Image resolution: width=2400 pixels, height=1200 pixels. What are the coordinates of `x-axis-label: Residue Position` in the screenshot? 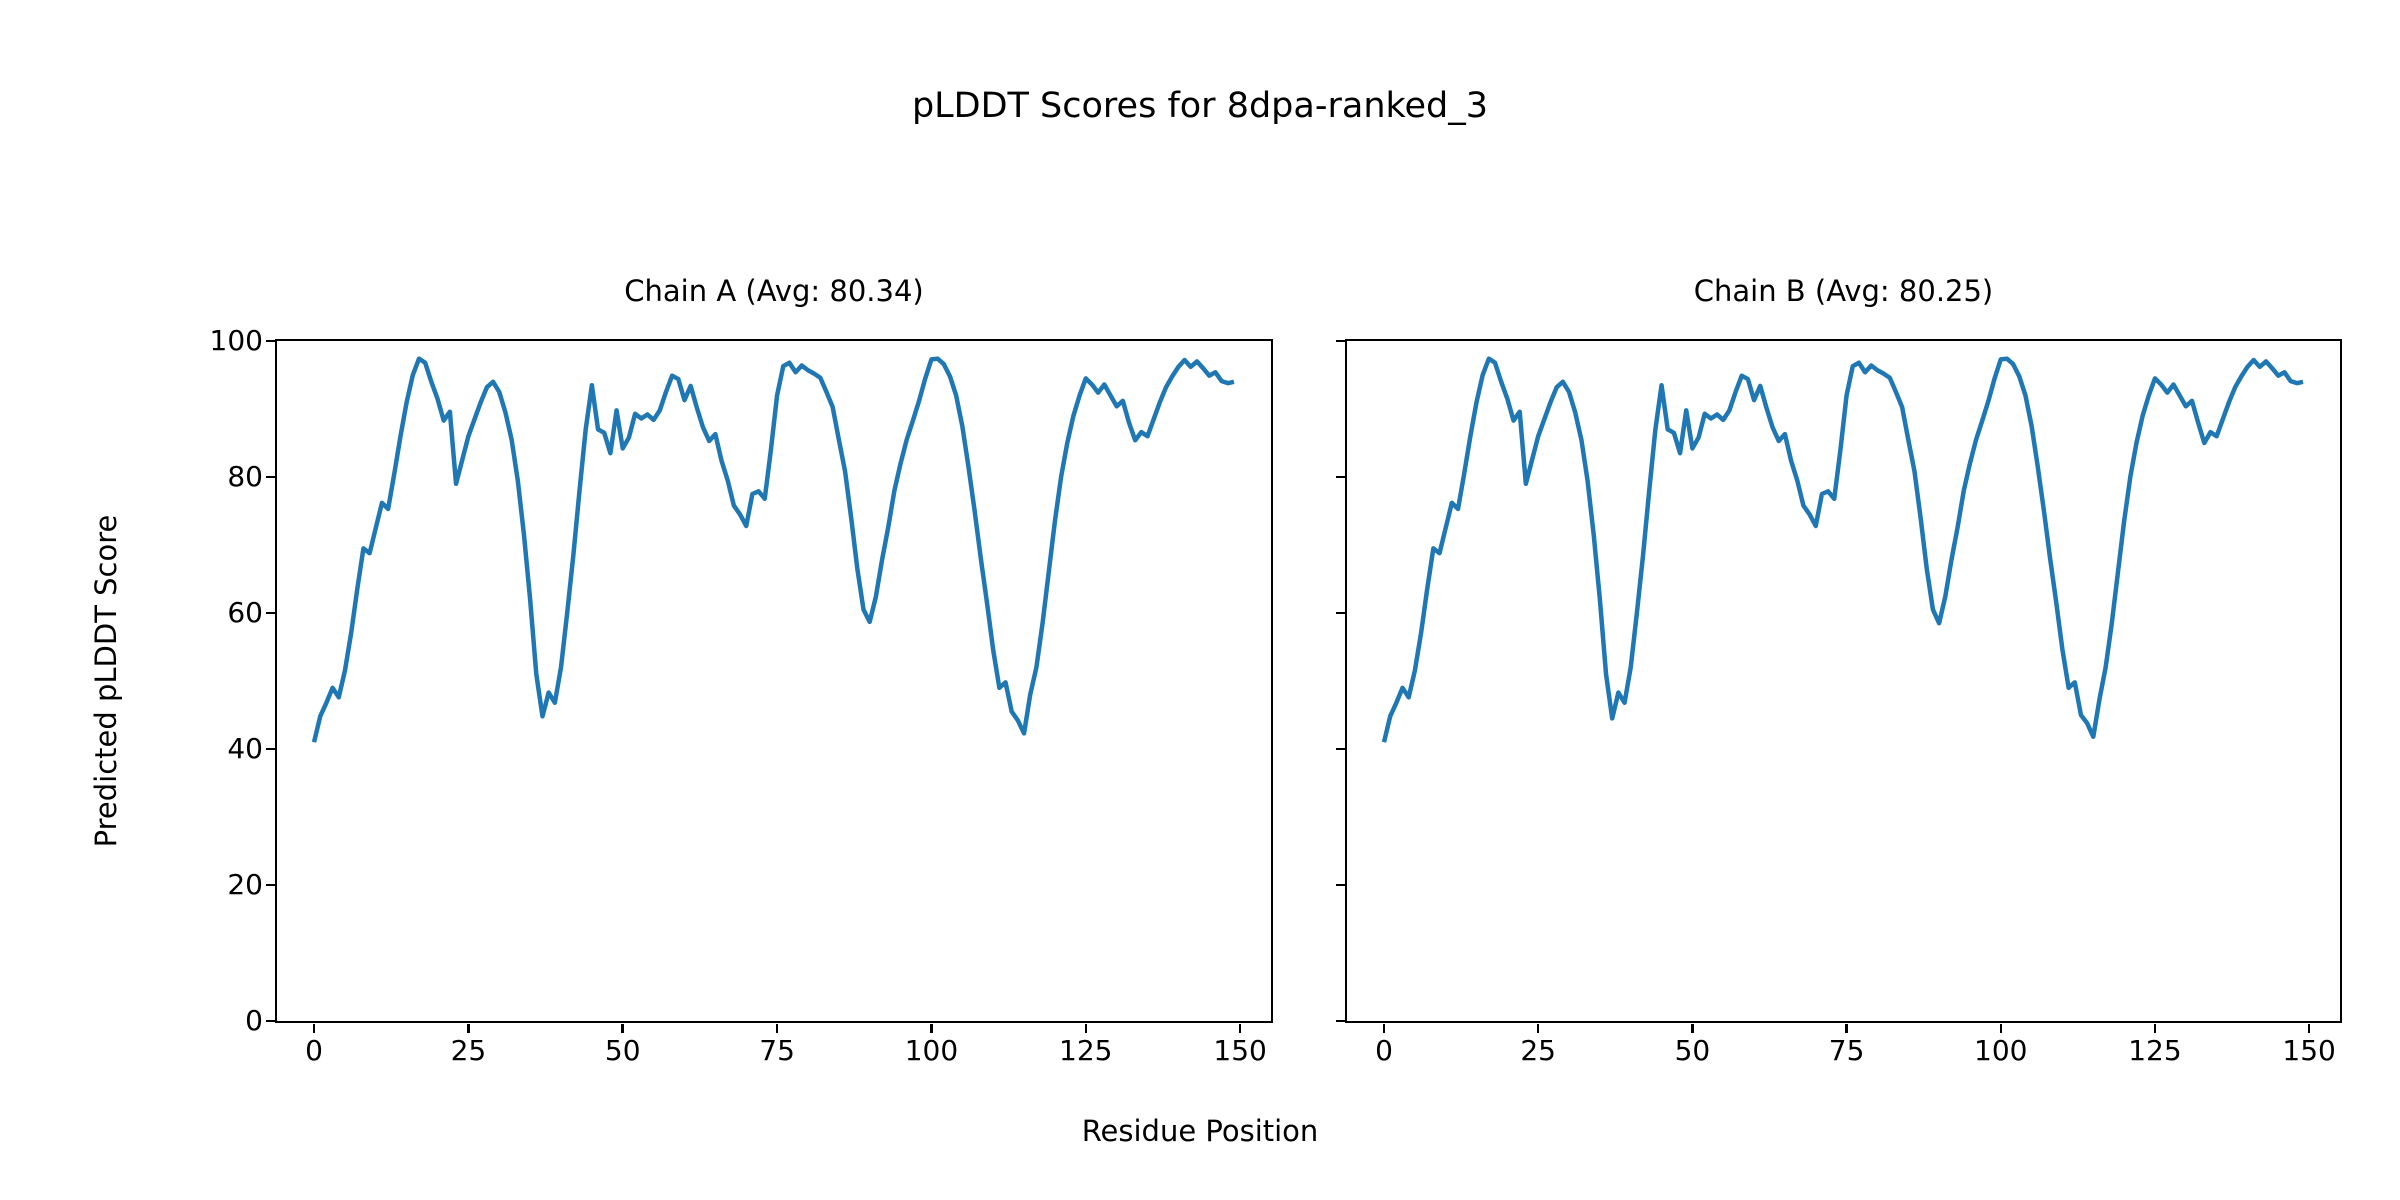 It's located at (1200, 1131).